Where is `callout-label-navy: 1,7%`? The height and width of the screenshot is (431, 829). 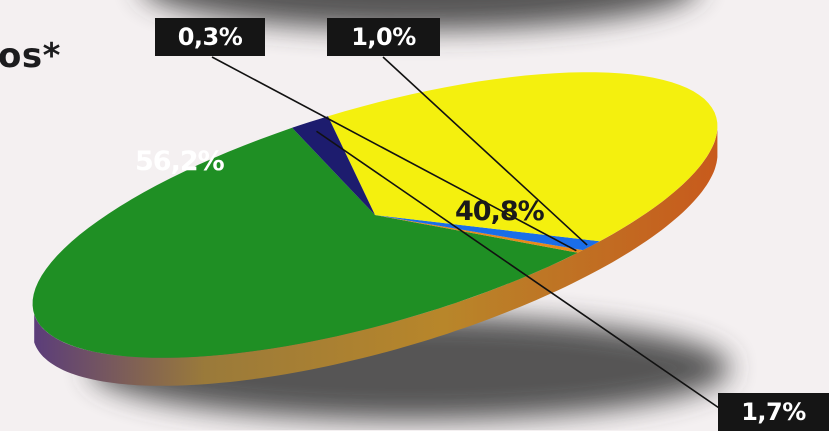
callout-label-navy: 1,7% is located at coordinates (773, 412).